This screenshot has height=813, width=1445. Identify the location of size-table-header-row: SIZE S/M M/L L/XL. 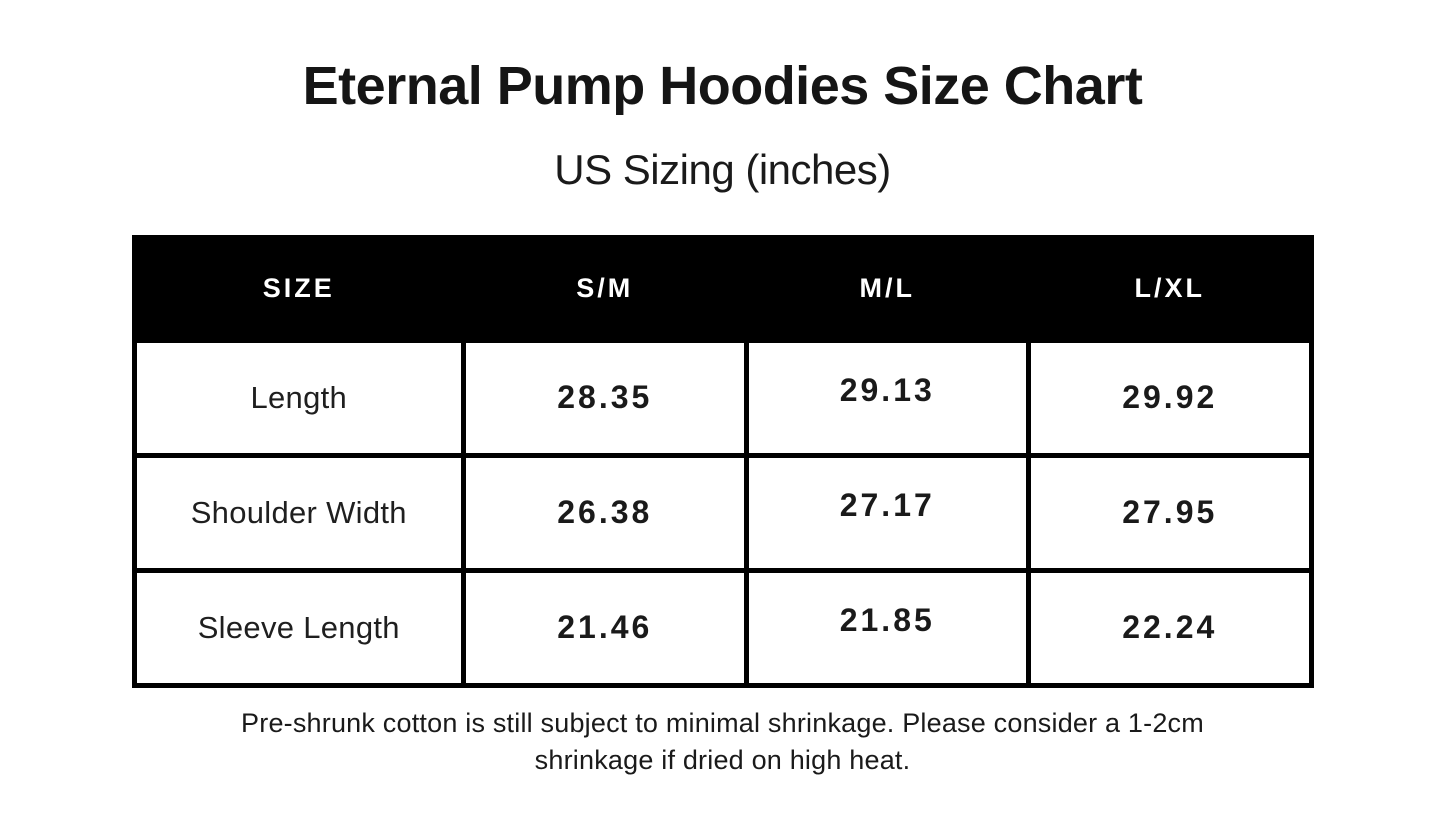
(722, 288).